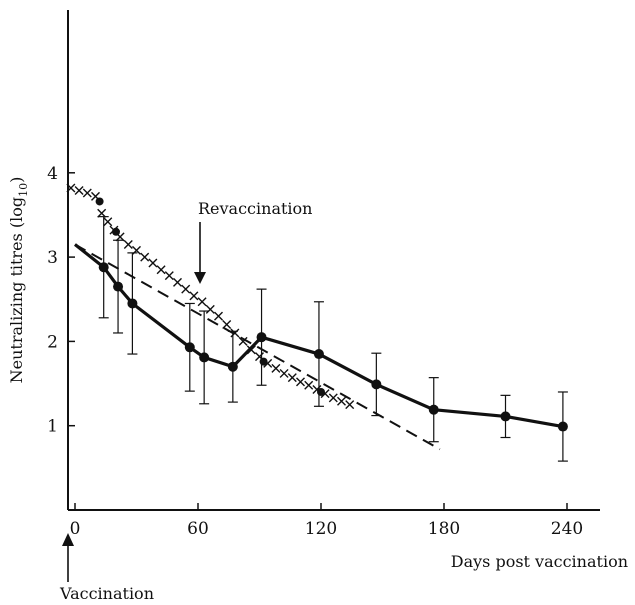 Image resolution: width=635 pixels, height=605 pixels. Describe the element at coordinates (75, 529) in the screenshot. I see `x-tick-label: 0` at that location.